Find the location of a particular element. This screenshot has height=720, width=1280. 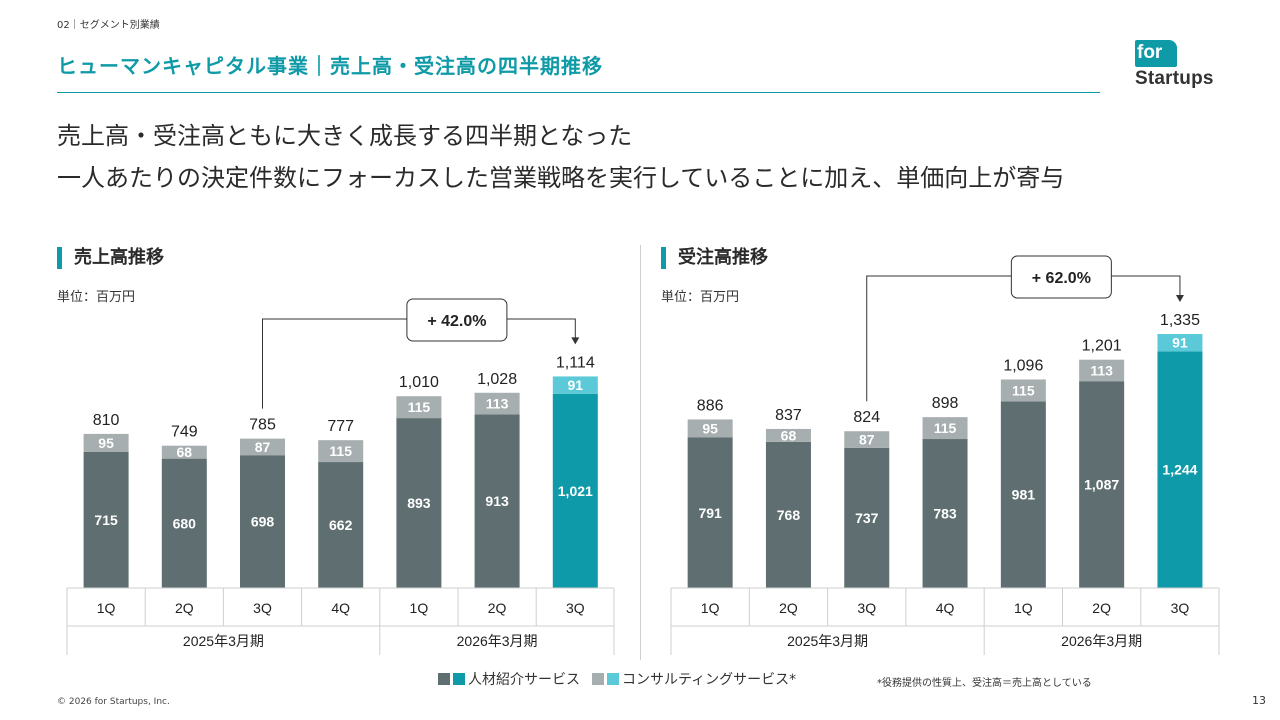

sales-group-label-0: 2025年3月期 is located at coordinates (223, 641).